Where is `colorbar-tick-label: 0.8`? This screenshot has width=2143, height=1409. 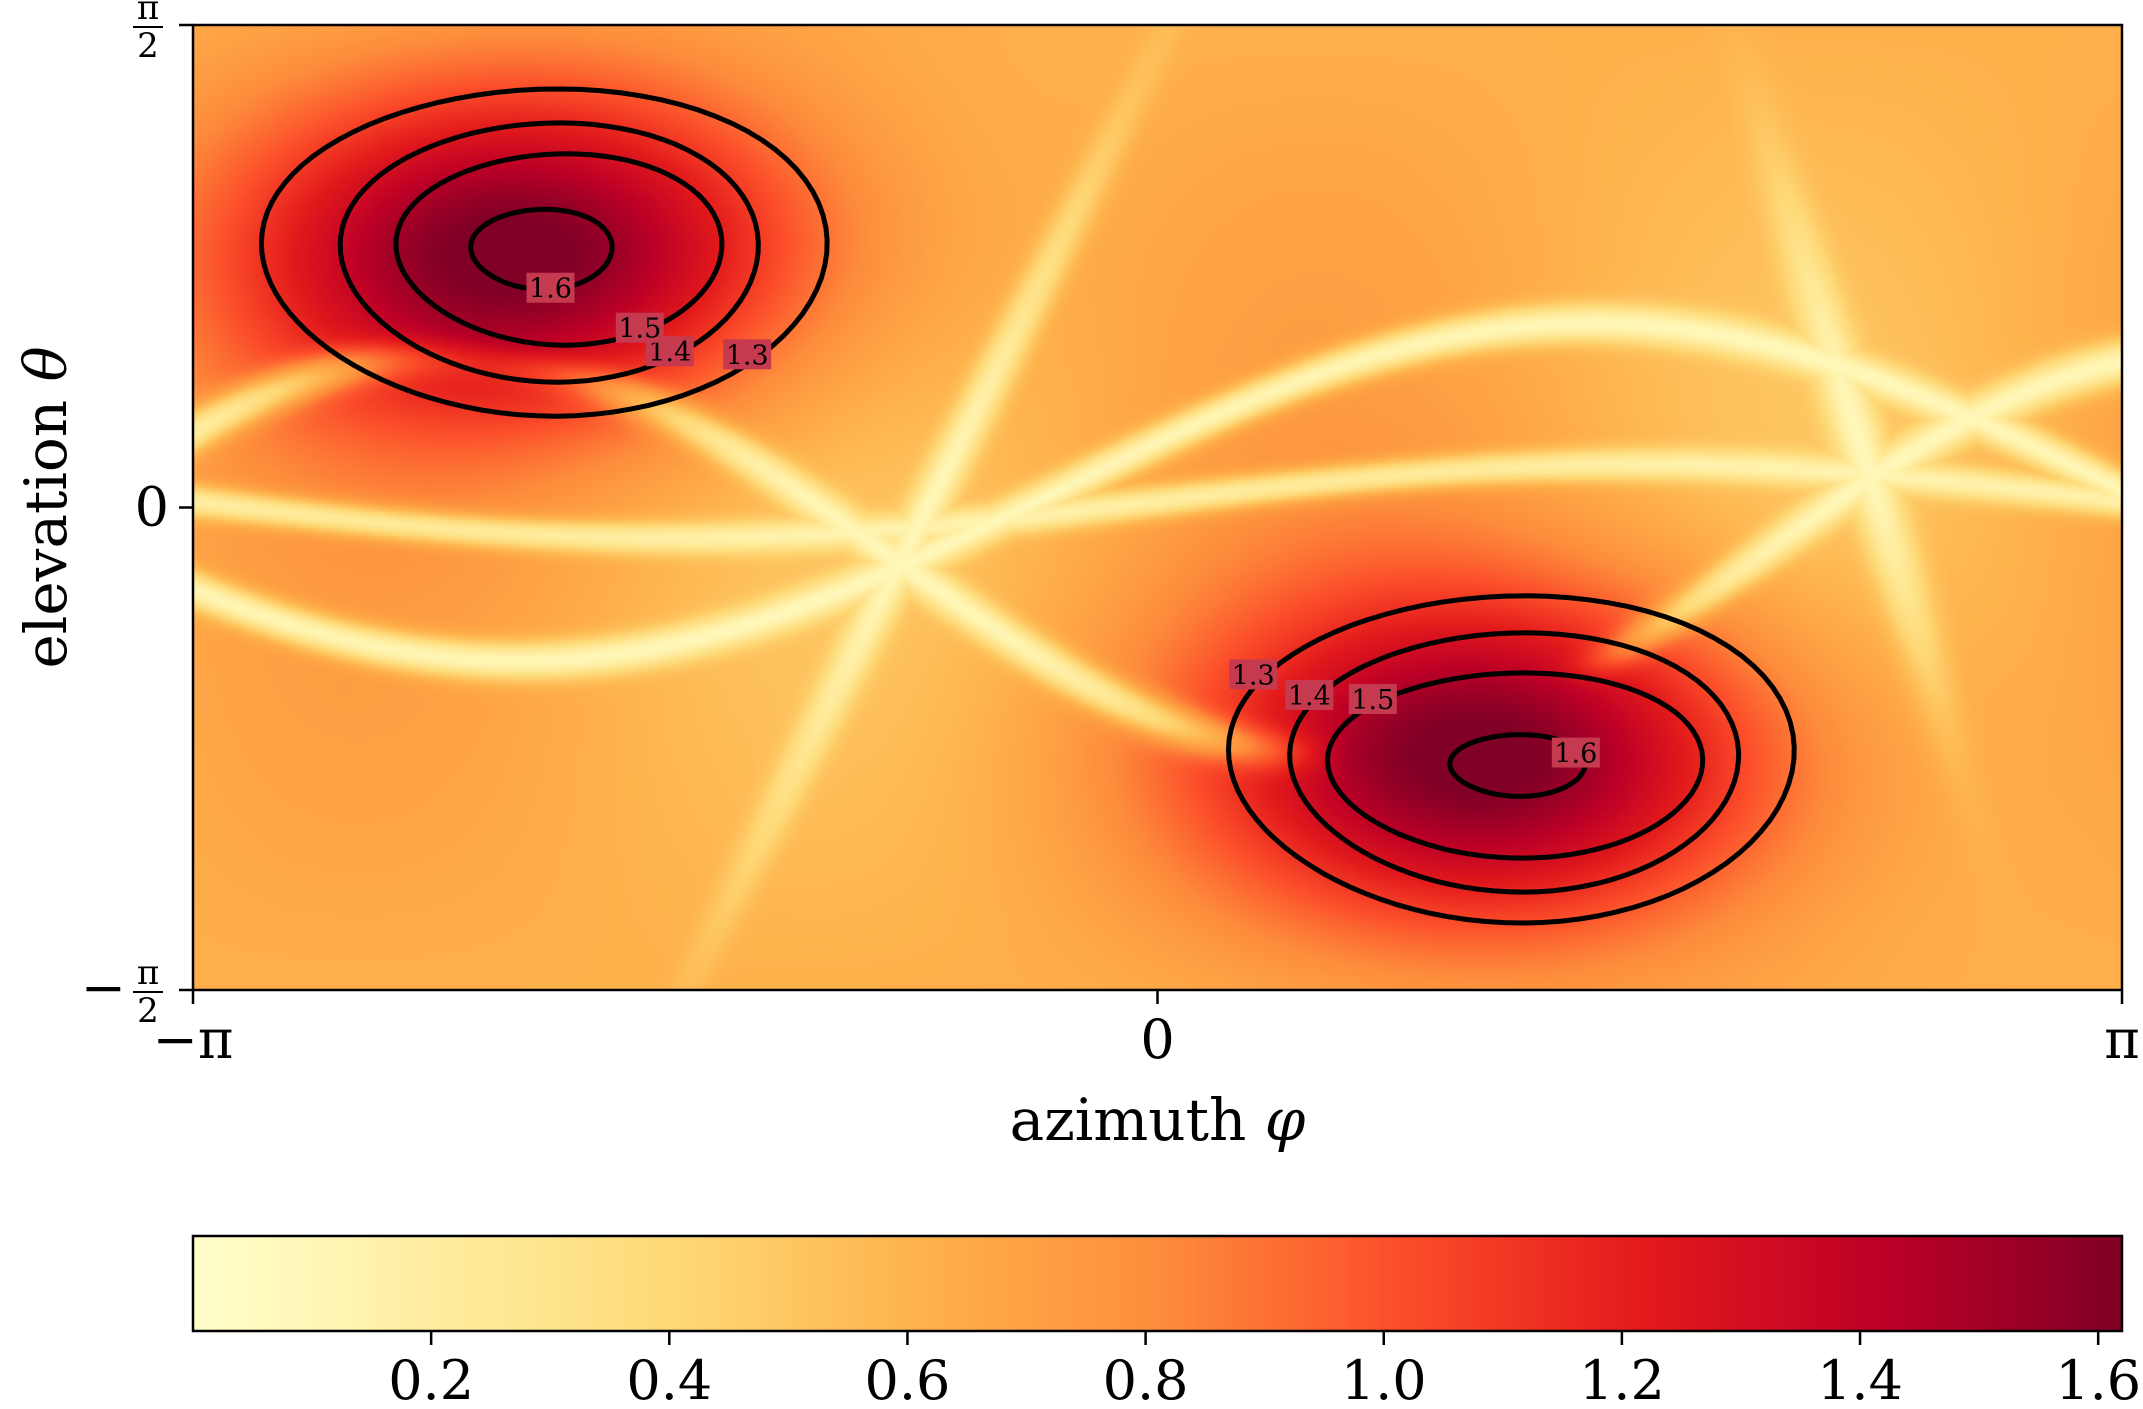 colorbar-tick-label: 0.8 is located at coordinates (1146, 1379).